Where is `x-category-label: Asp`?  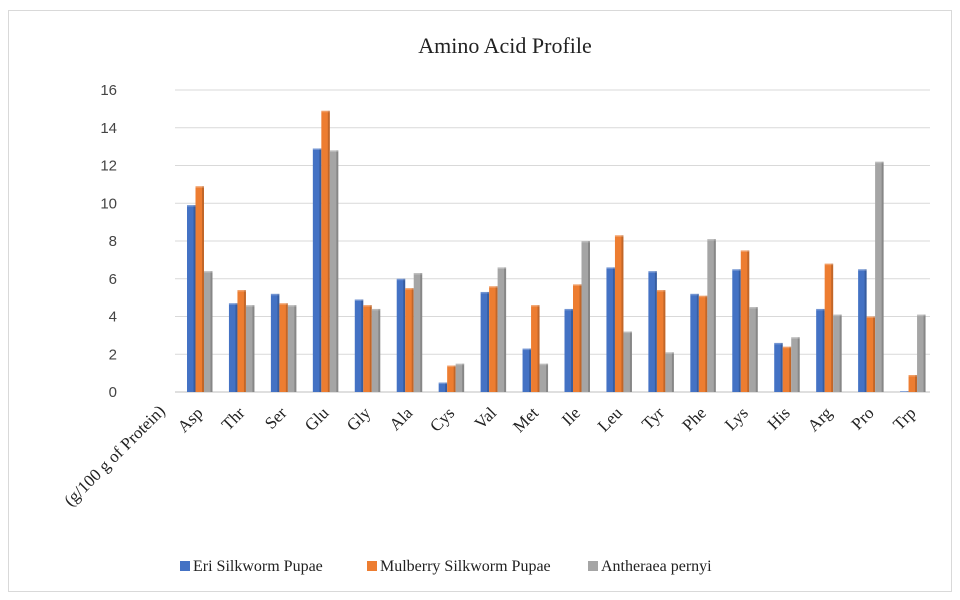
x-category-label: Asp is located at coordinates (190, 419).